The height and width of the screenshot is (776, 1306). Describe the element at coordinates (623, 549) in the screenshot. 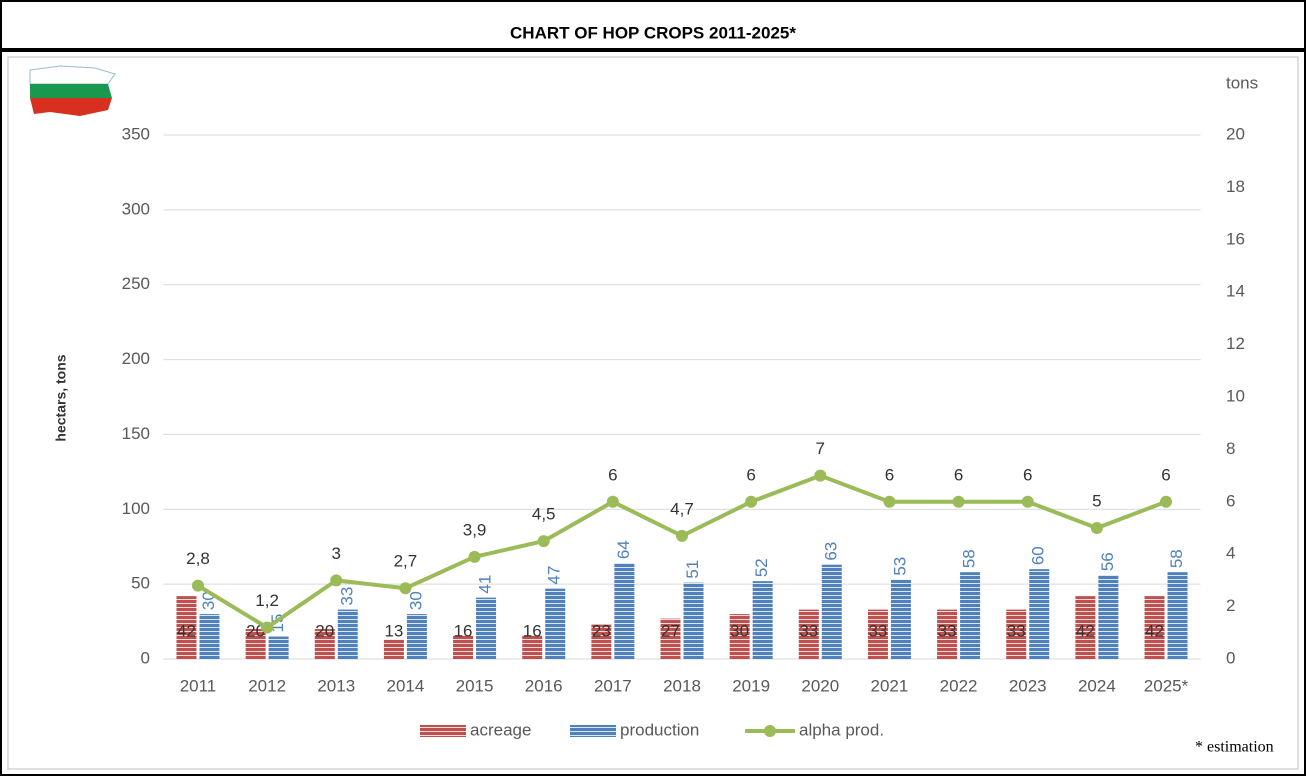

I see `data-label: 64` at that location.